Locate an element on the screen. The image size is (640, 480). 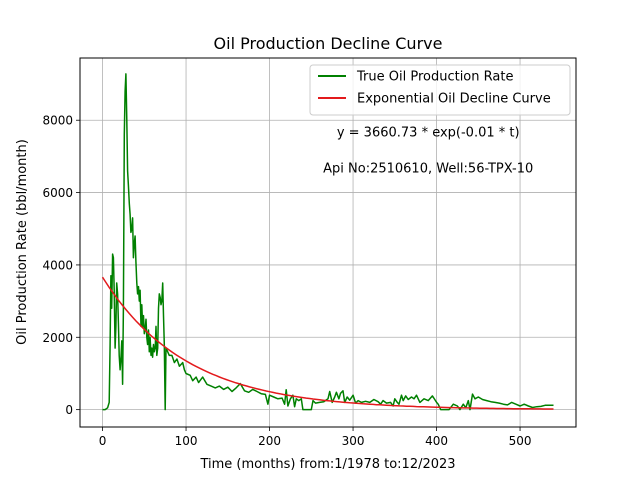
y-tick-label: 2000 is located at coordinates (57, 338).